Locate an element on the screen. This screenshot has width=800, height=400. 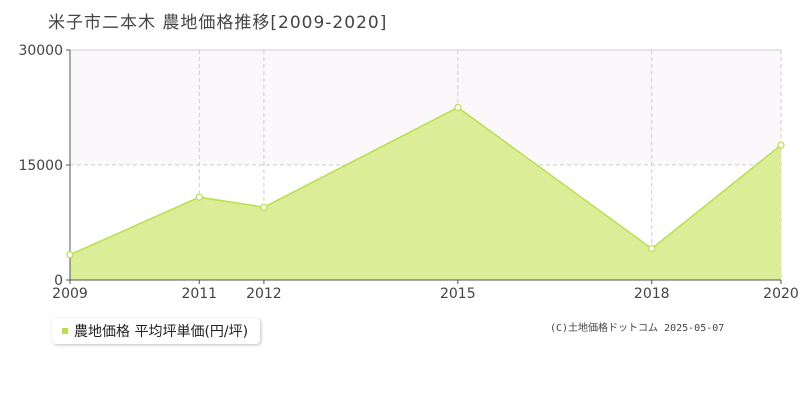
data-point-2009 is located at coordinates (70, 255).